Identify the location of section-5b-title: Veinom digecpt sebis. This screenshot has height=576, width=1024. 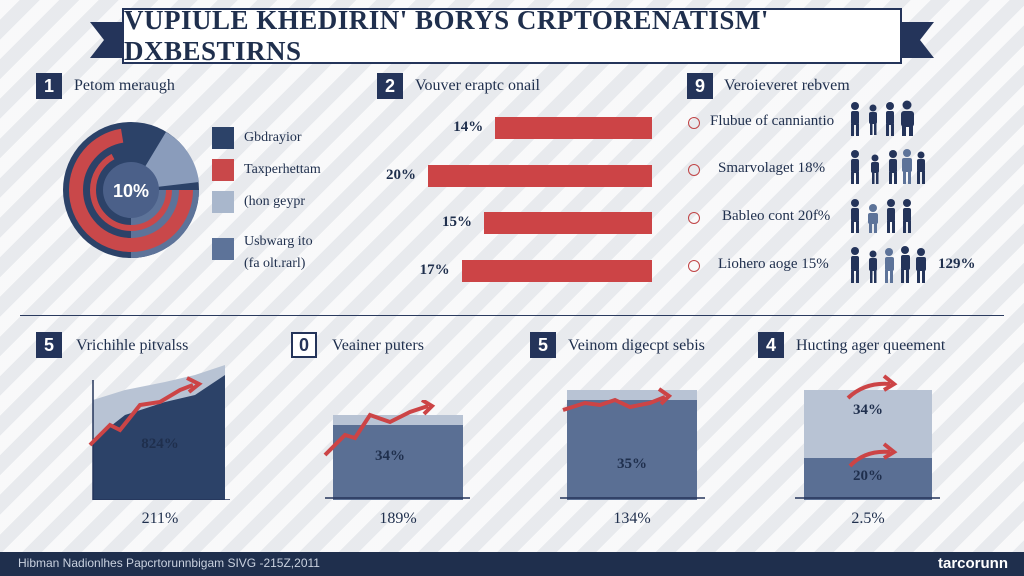
(636, 345).